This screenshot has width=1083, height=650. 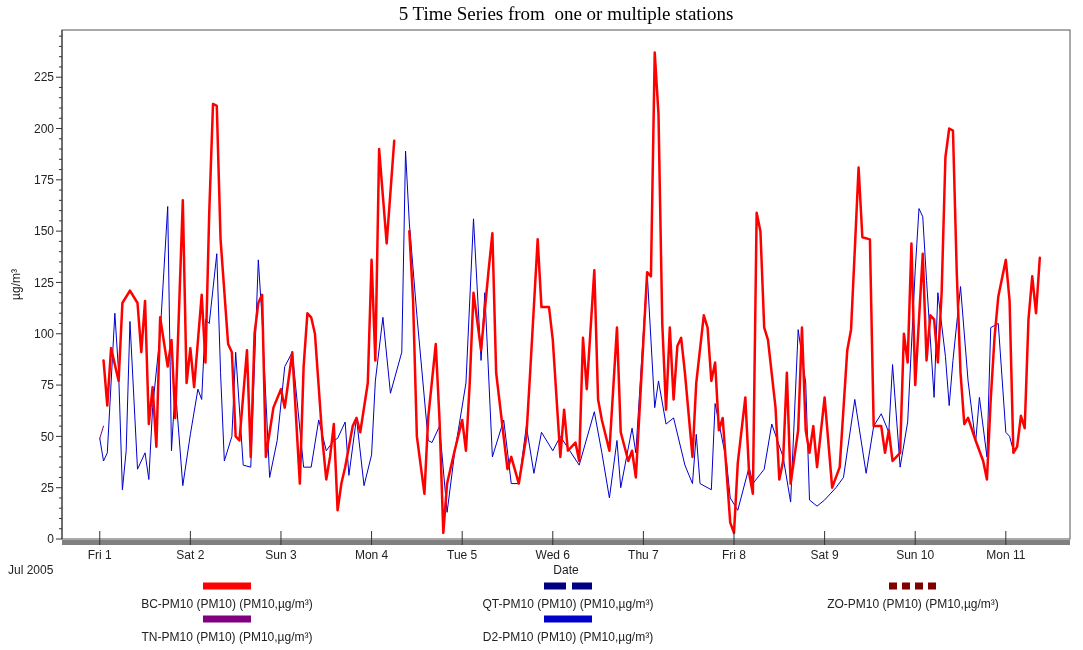 What do you see at coordinates (44, 282) in the screenshot?
I see `y-tick-label: 125` at bounding box center [44, 282].